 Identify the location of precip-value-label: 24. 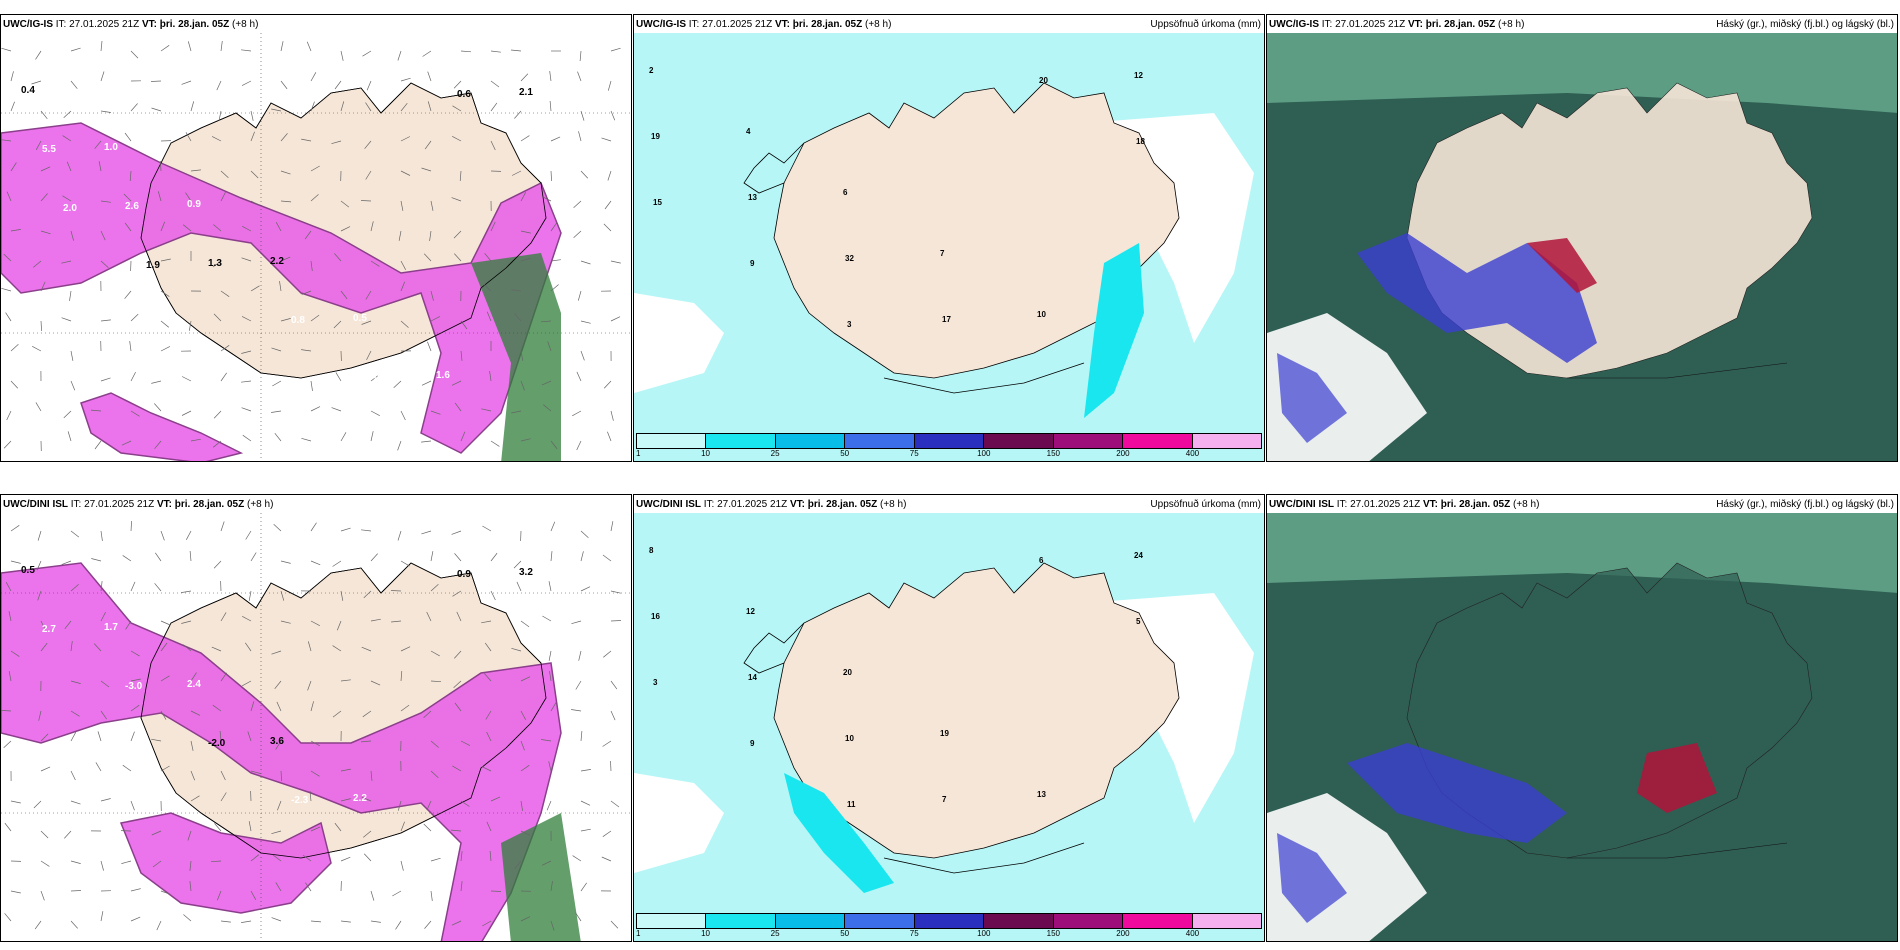
(1138, 555).